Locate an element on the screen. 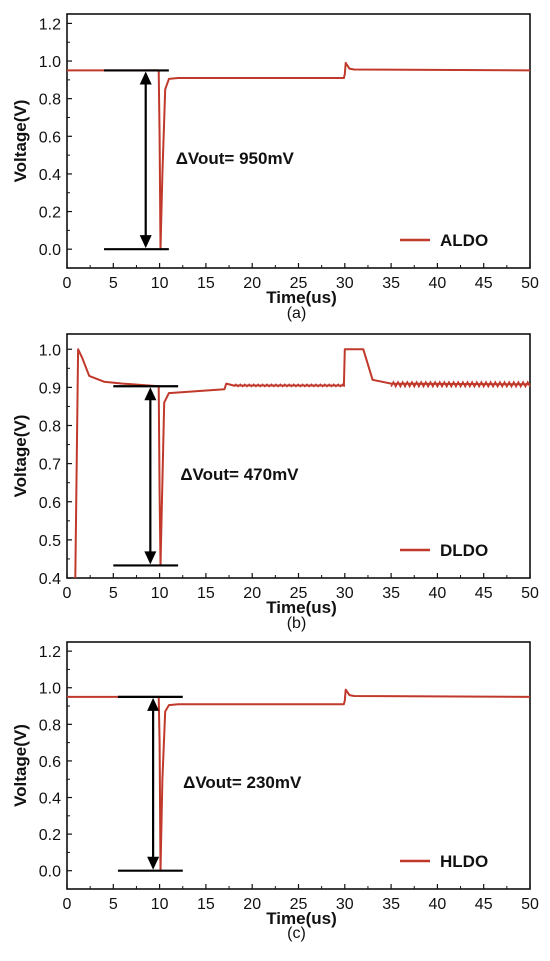 The width and height of the screenshot is (550, 961). y-tick-label: 0.9 is located at coordinates (50, 388).